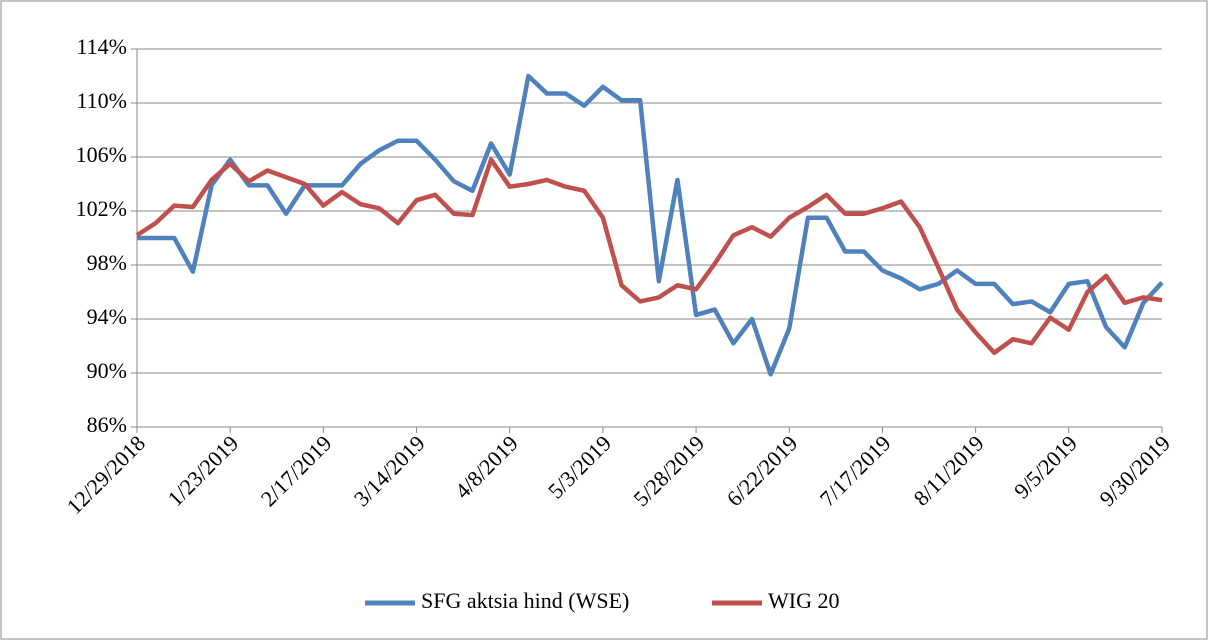  I want to click on y-tick-label: 94%, so click(107, 316).